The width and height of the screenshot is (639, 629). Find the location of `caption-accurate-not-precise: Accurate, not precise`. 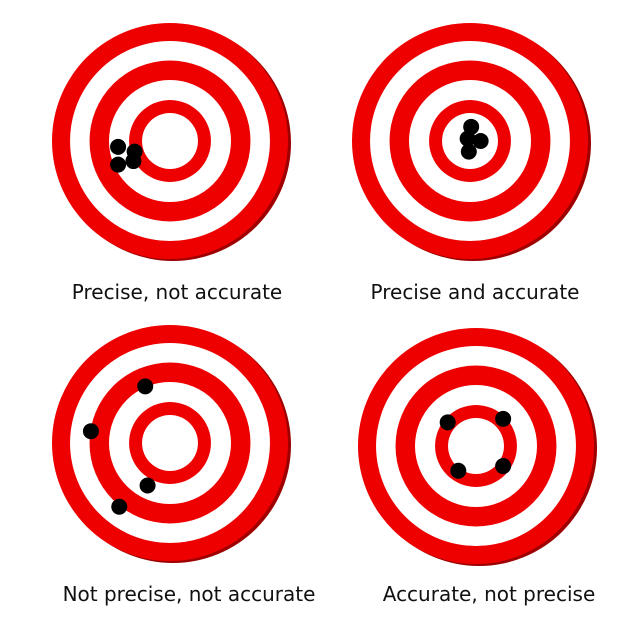

caption-accurate-not-precise: Accurate, not precise is located at coordinates (489, 594).